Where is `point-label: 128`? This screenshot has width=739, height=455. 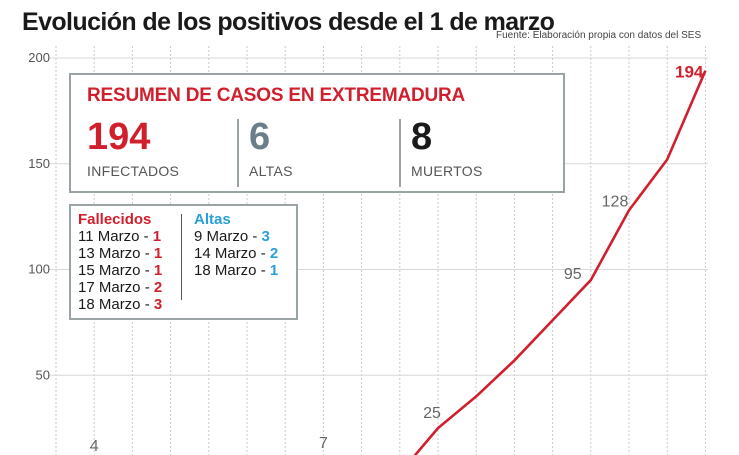
point-label: 128 is located at coordinates (615, 201).